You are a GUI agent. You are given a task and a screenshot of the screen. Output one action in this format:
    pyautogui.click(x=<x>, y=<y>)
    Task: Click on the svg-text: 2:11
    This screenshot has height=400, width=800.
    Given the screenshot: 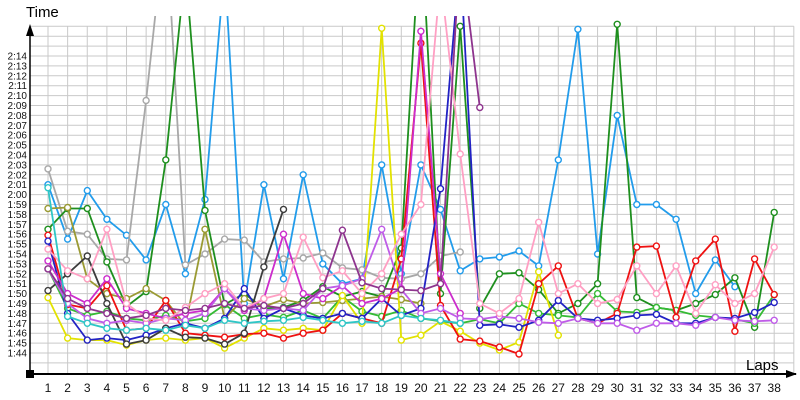 What is the action you would take?
    pyautogui.click(x=17, y=86)
    